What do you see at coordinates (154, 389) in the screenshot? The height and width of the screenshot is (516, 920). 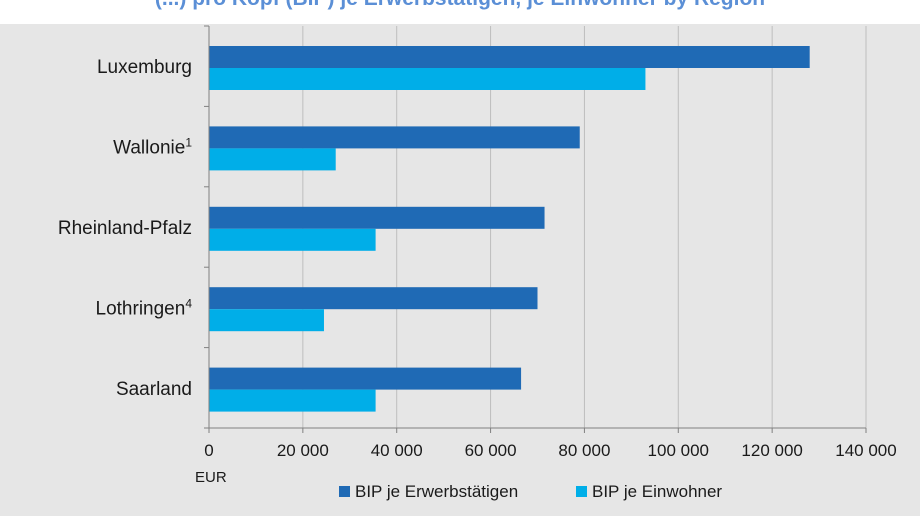 I see `category-label: Saarland` at bounding box center [154, 389].